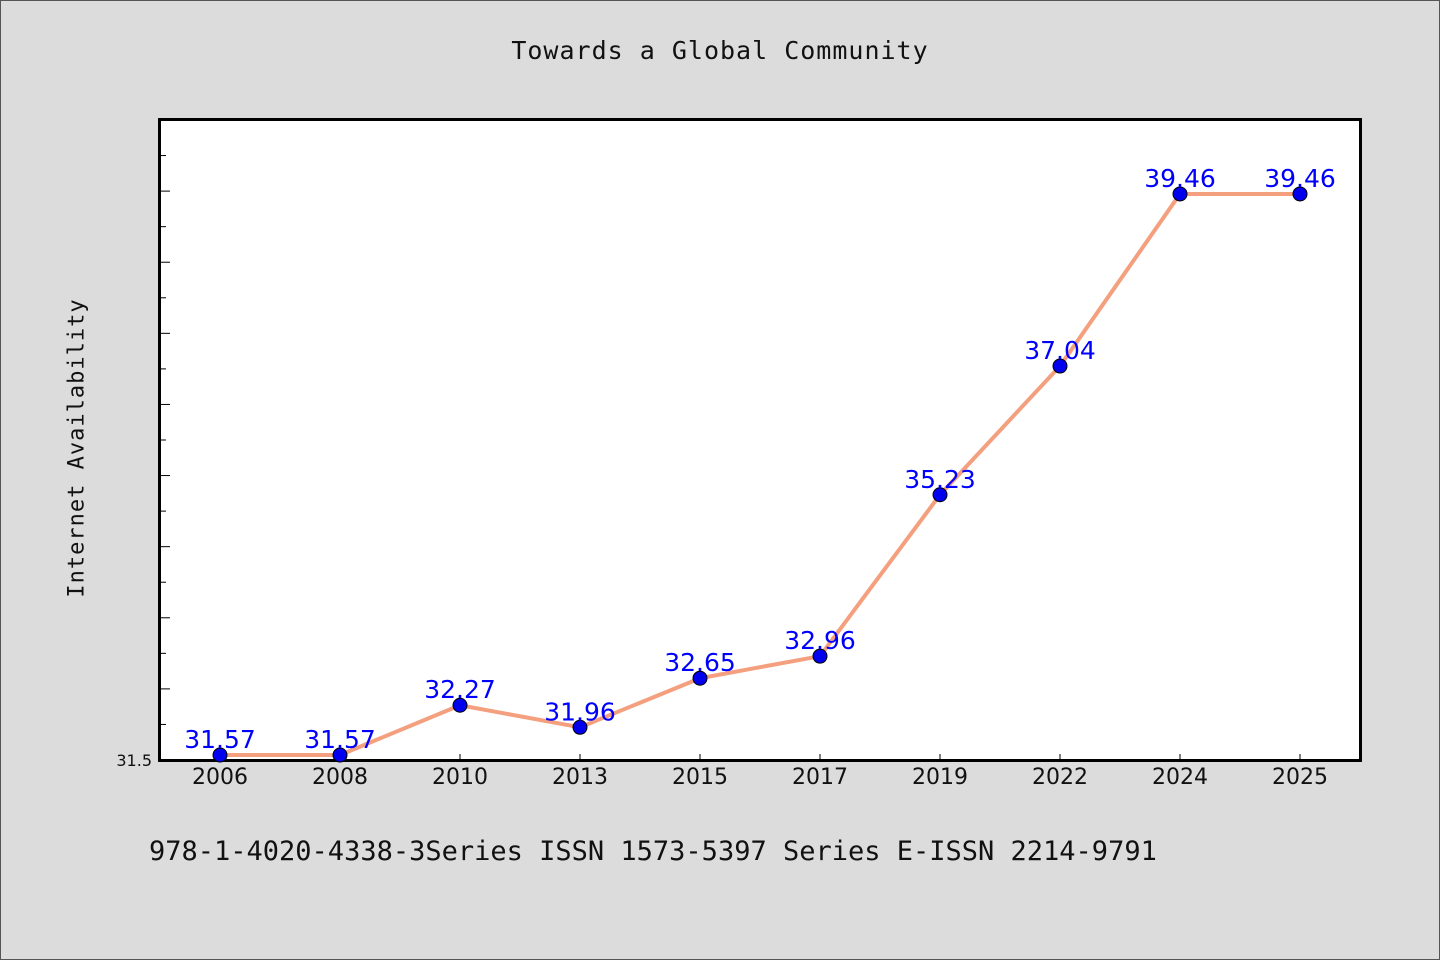 The height and width of the screenshot is (960, 1440). What do you see at coordinates (143, 444) in the screenshot?
I see `y-axis-ticks: 31.5` at bounding box center [143, 444].